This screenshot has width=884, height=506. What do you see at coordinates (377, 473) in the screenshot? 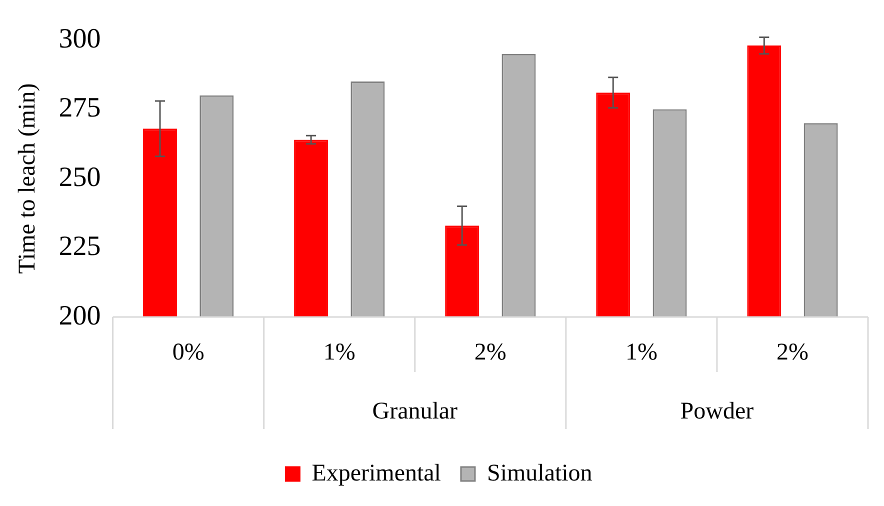
I see `legend-label: Experimental` at bounding box center [377, 473].